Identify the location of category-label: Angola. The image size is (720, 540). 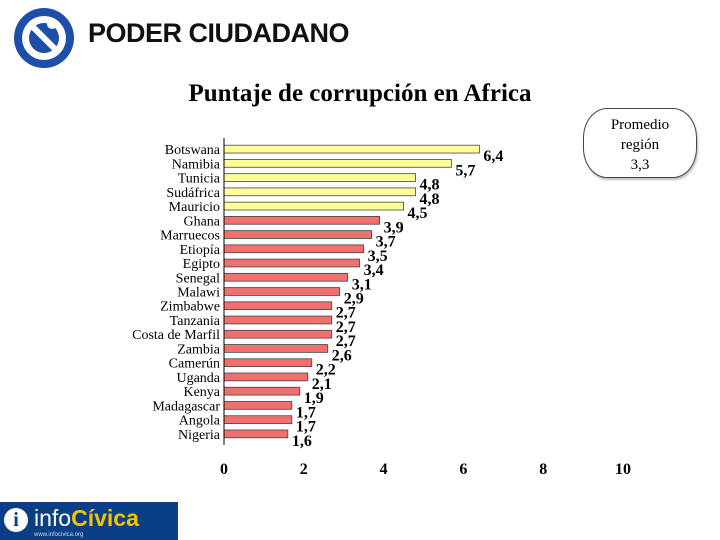
(200, 421).